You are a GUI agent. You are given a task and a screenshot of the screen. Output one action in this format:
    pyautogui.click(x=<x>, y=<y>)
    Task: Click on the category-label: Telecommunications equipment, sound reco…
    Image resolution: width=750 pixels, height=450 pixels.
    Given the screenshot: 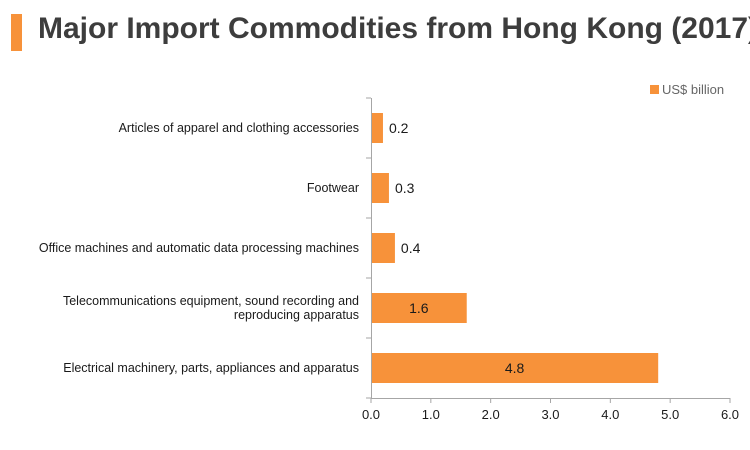 What is the action you would take?
    pyautogui.click(x=211, y=301)
    